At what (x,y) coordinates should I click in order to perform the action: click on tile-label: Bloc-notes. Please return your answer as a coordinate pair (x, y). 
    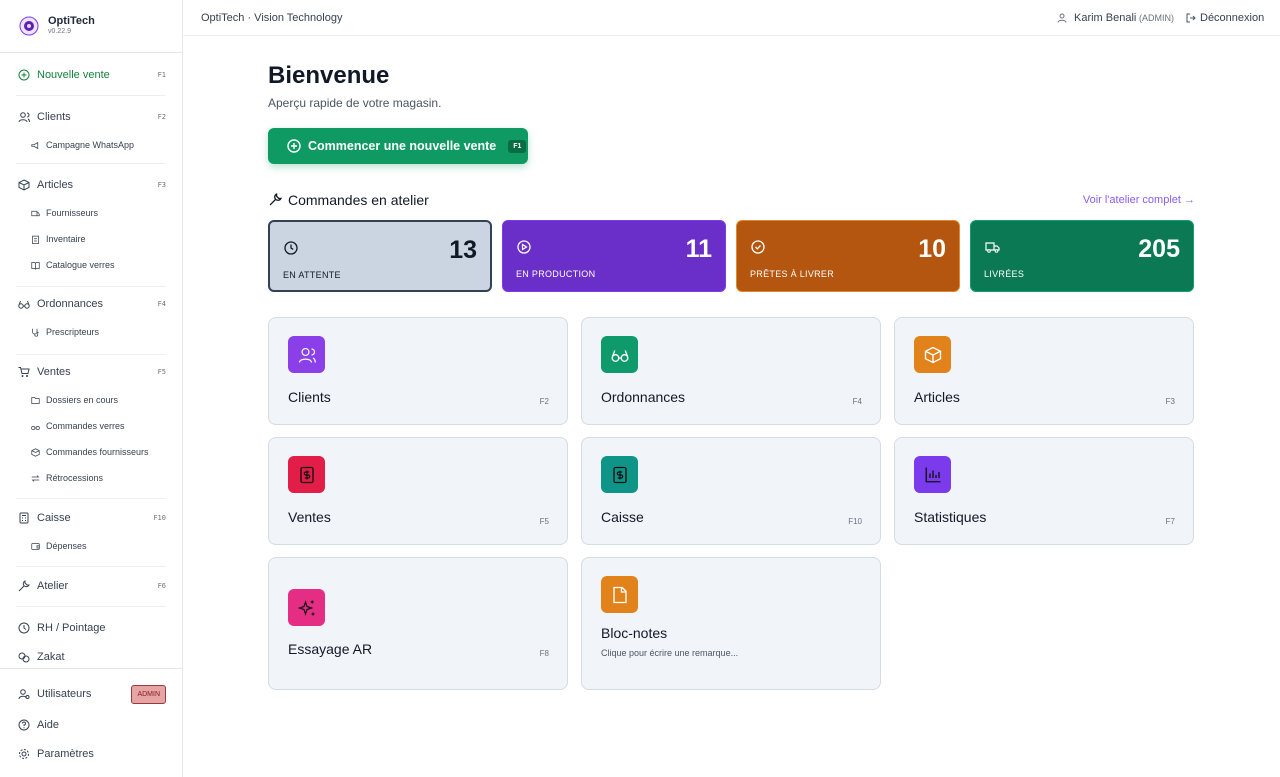
    Looking at the image, I should click on (634, 633).